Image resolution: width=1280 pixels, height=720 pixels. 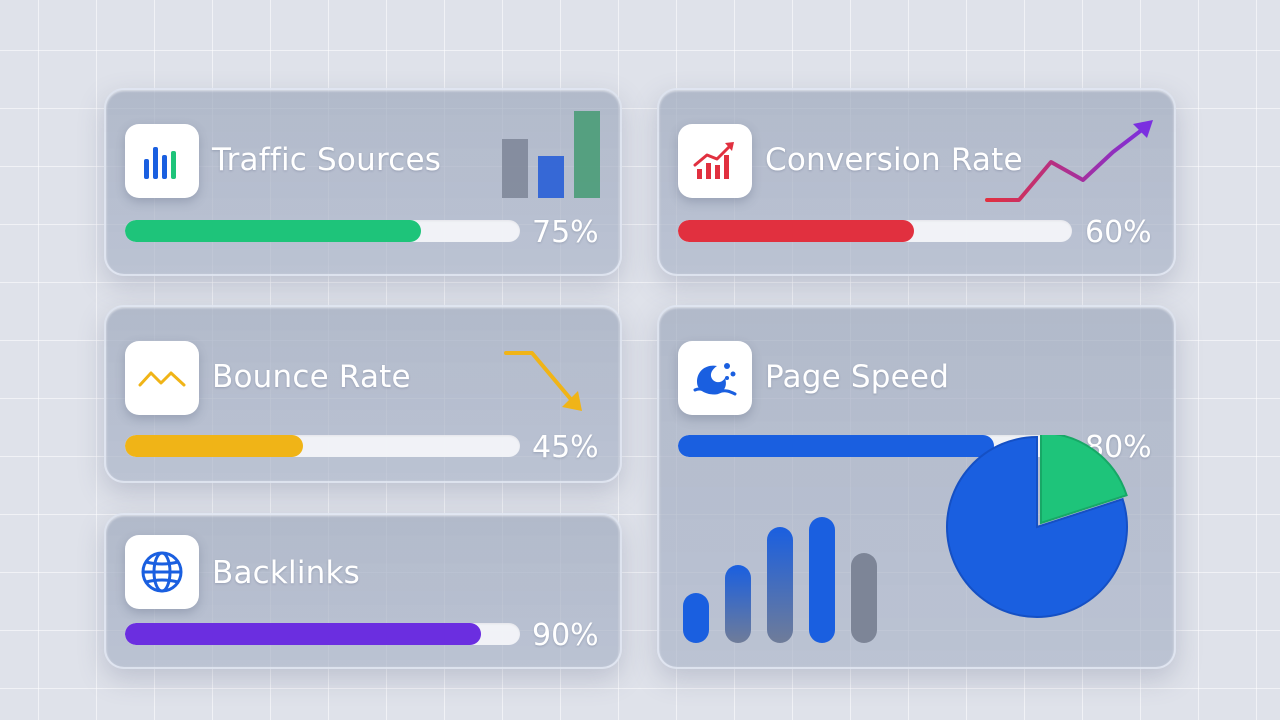 What do you see at coordinates (162, 378) in the screenshot?
I see `zigzag-line-icon` at bounding box center [162, 378].